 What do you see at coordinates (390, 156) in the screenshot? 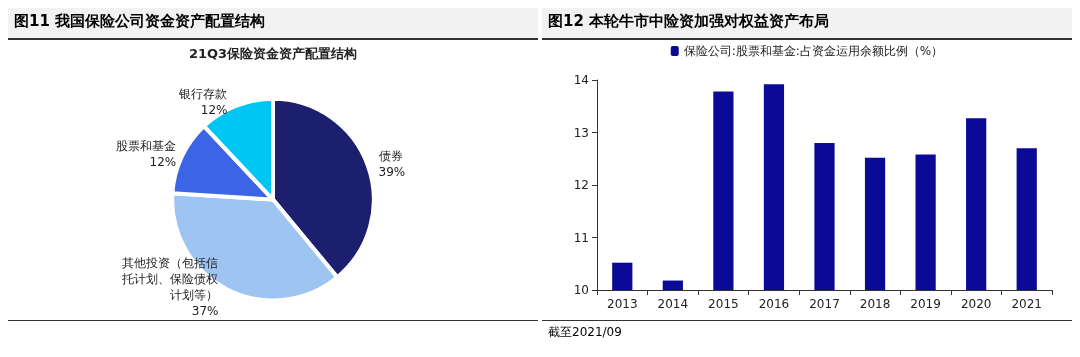
I see `slice-label: 债券` at bounding box center [390, 156].